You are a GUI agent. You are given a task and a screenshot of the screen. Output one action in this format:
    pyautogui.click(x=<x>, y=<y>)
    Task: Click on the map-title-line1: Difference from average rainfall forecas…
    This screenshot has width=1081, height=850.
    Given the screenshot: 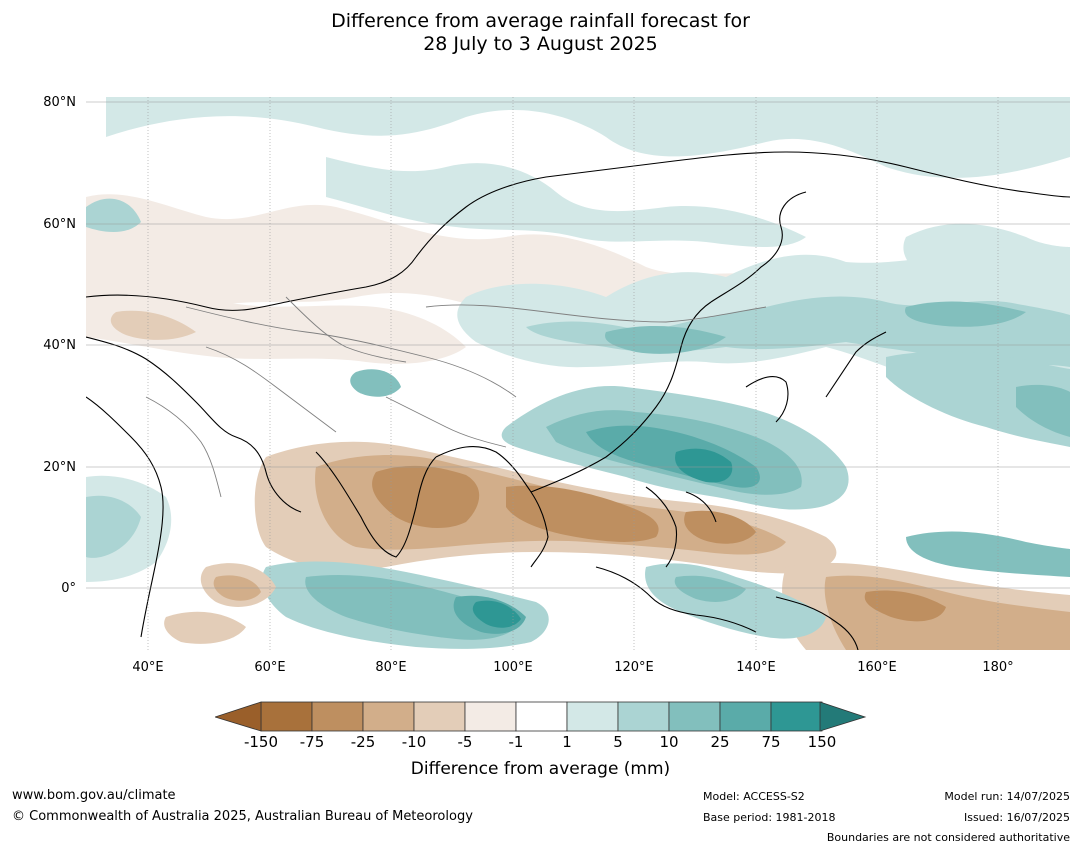 What is the action you would take?
    pyautogui.click(x=540, y=21)
    